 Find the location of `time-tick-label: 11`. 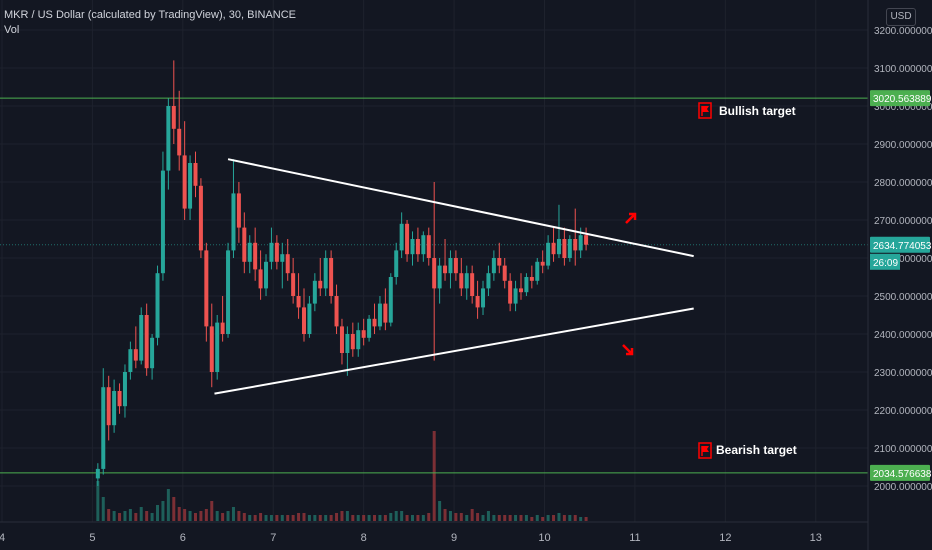

time-tick-label: 11 is located at coordinates (634, 538).